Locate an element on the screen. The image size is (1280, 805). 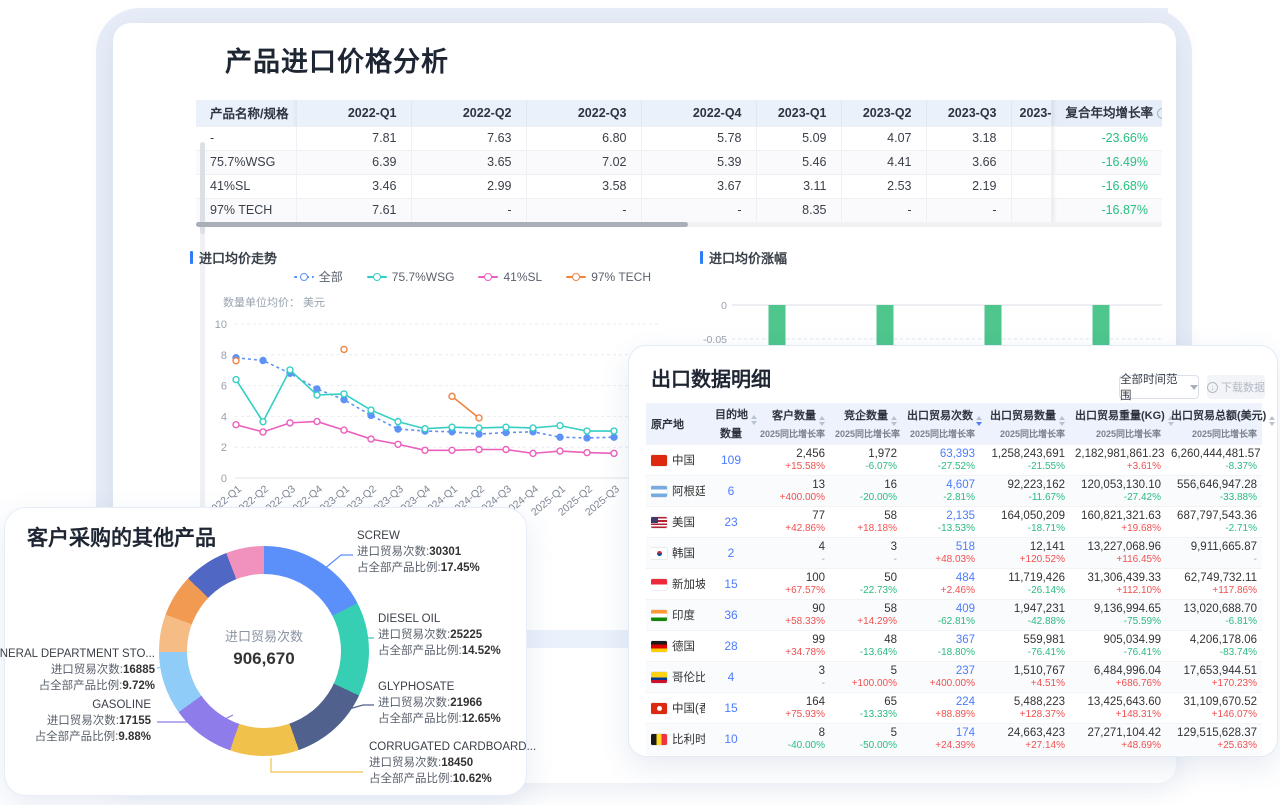
metric-cell: 48 -13.64% is located at coordinates (866, 646).